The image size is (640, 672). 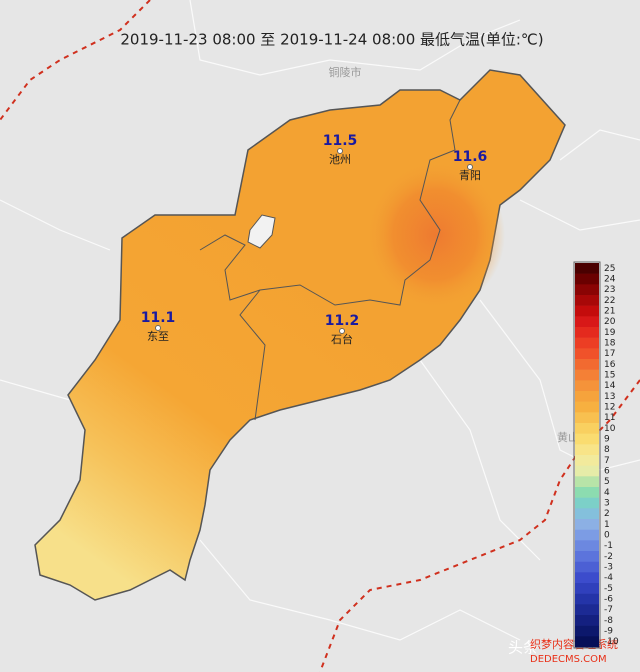 I want to click on station-name: 石台, so click(x=342, y=339).